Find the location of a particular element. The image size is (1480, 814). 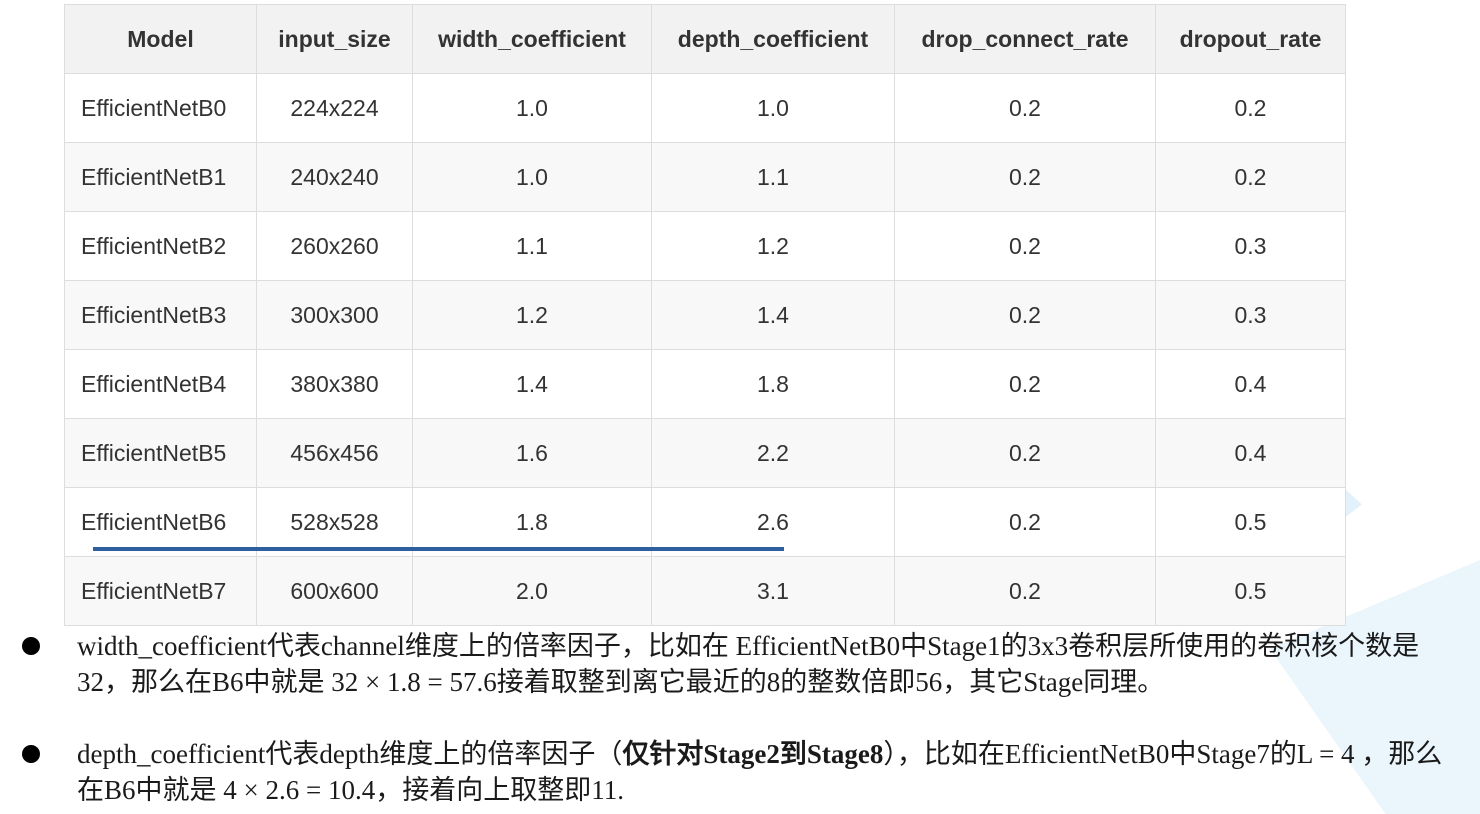

model-cell: EfficientNetB5 is located at coordinates (160, 453).